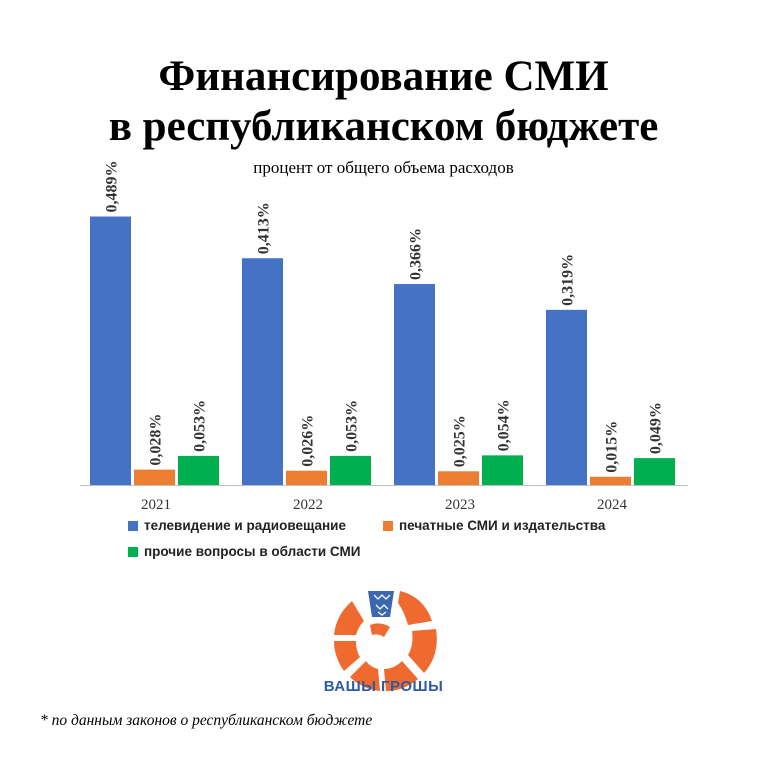  What do you see at coordinates (245, 525) in the screenshot?
I see `legend-label-tv: телевидение и радиовещание` at bounding box center [245, 525].